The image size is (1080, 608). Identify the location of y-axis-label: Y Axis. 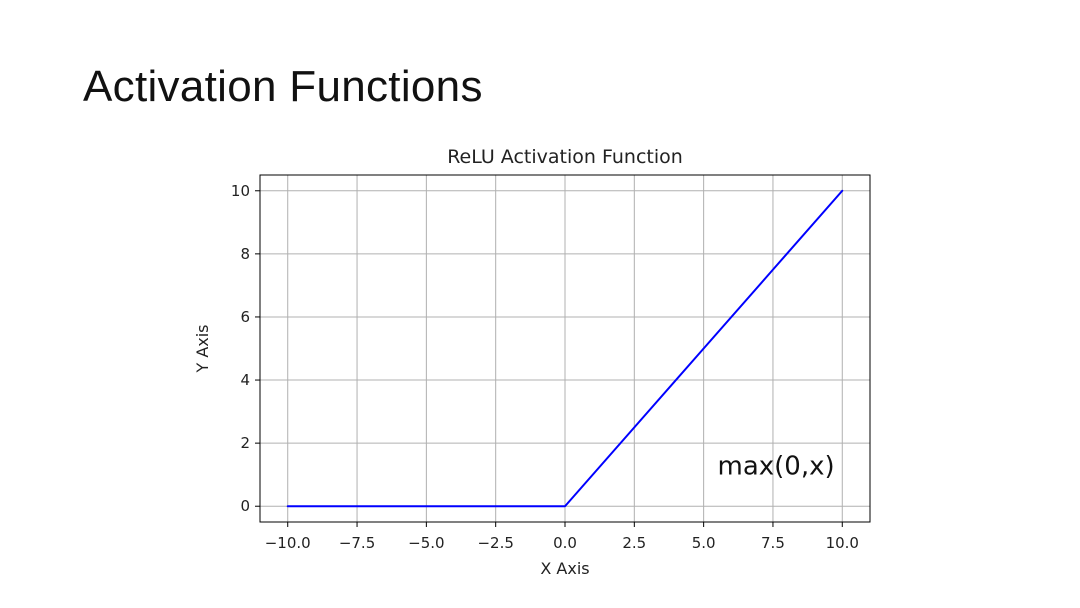
(202, 348).